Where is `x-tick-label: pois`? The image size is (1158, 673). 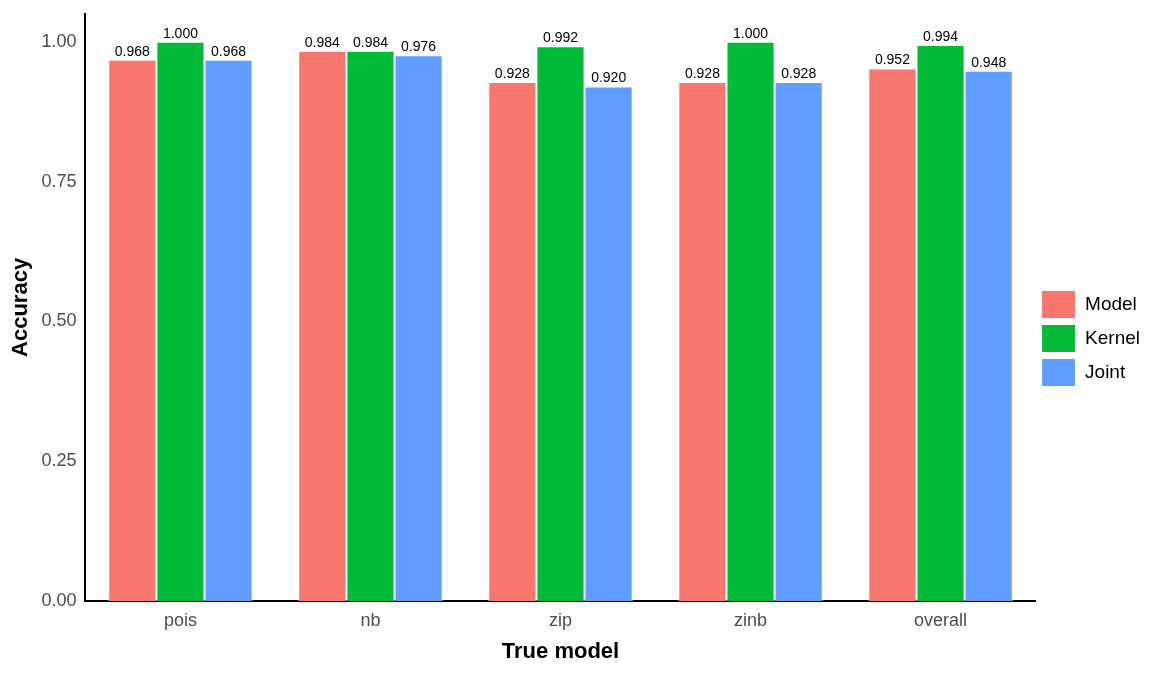 x-tick-label: pois is located at coordinates (180, 619).